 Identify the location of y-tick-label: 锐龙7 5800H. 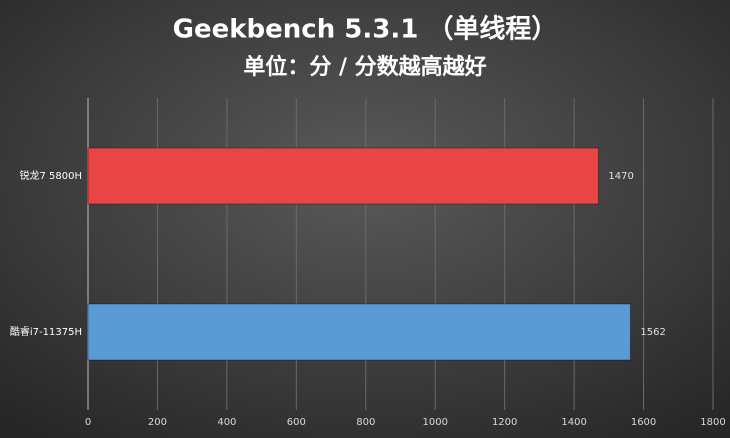
(50, 175).